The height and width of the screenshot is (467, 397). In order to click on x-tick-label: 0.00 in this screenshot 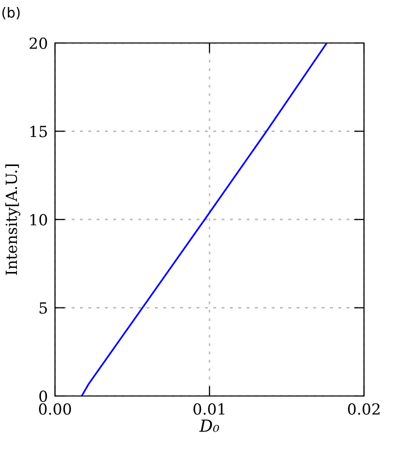, I will do `click(55, 409)`.